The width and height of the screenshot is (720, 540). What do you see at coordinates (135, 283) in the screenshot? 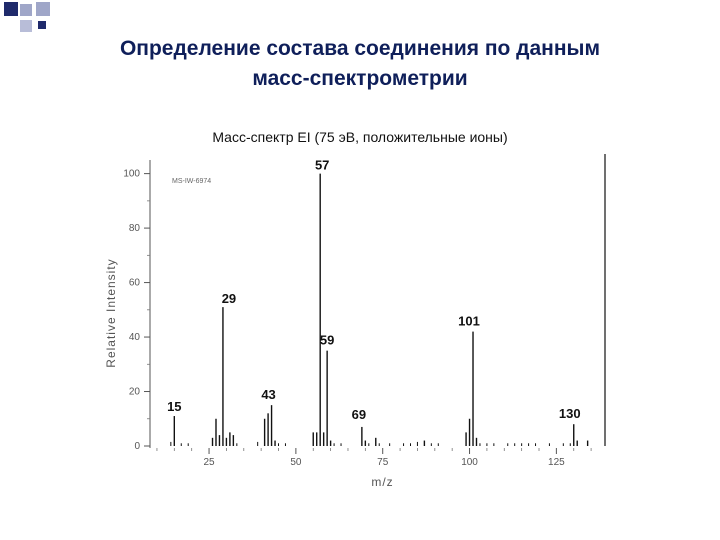
I see `y-tick-label-60: 60` at bounding box center [135, 283].